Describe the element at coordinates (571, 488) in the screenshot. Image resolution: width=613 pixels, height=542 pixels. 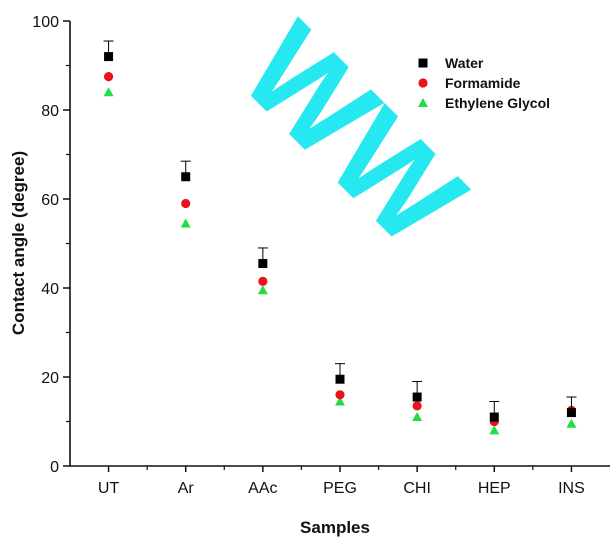
I see `x-tick-label: INS` at that location.